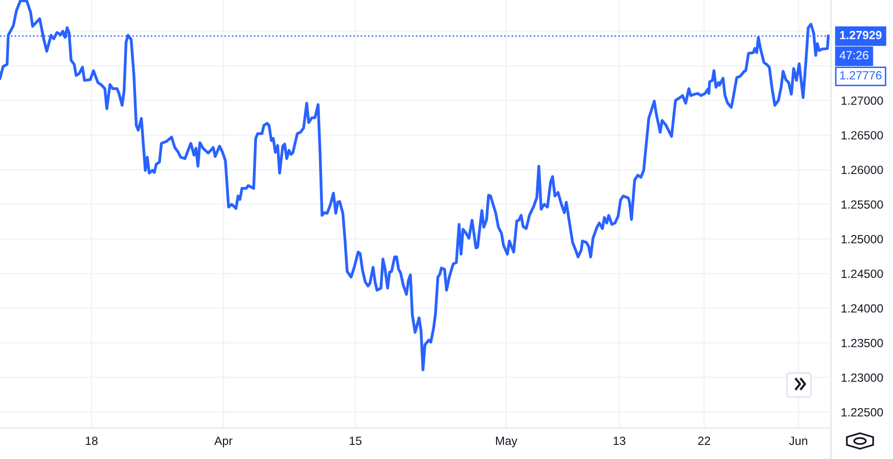  What do you see at coordinates (862, 412) in the screenshot?
I see `y-tick-label: 1.22500` at bounding box center [862, 412].